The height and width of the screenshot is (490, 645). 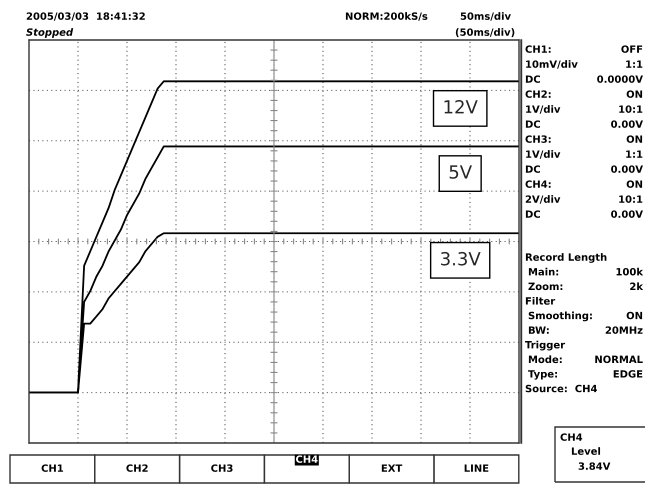 I want to click on text: Zoom:, so click(x=545, y=286).